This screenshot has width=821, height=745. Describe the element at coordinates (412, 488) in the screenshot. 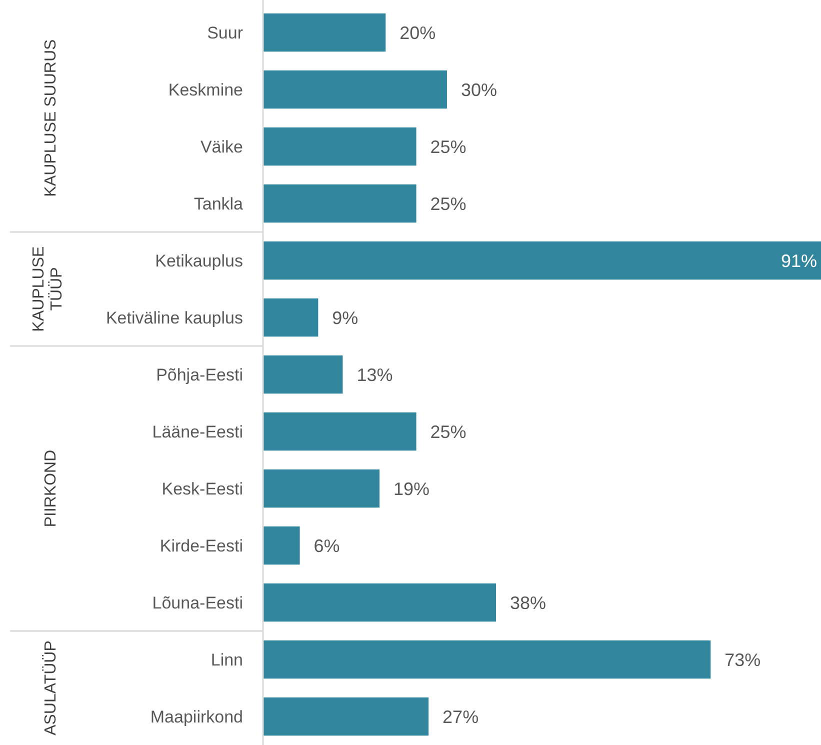

I see `data-label: 19%` at that location.